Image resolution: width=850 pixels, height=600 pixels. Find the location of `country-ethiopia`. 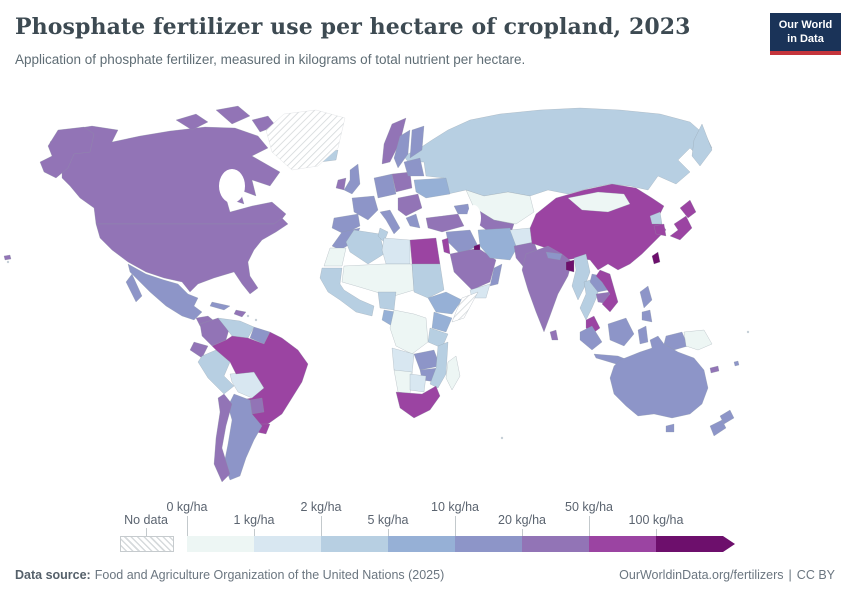

country-ethiopia is located at coordinates (445, 303).